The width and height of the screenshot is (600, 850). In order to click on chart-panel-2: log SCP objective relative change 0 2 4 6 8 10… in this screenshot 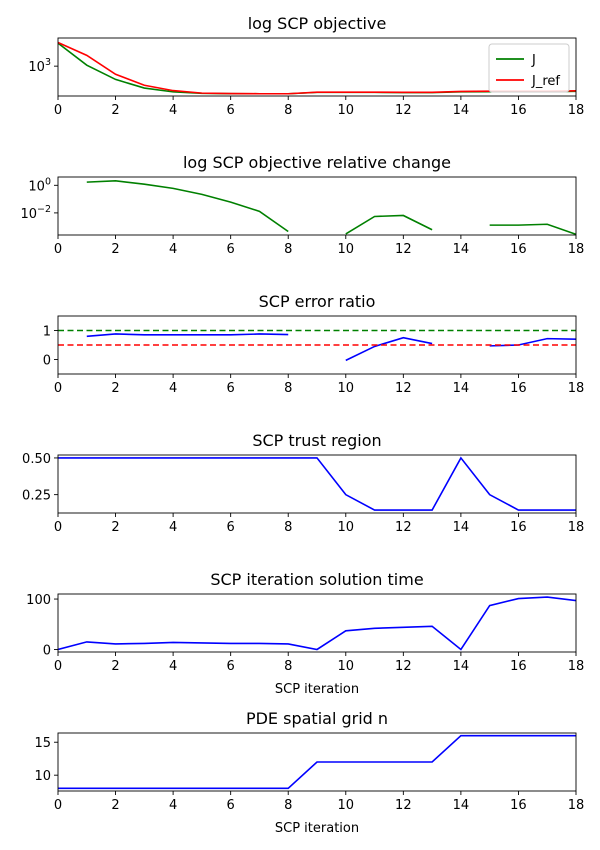, I will do `click(302, 205)`.